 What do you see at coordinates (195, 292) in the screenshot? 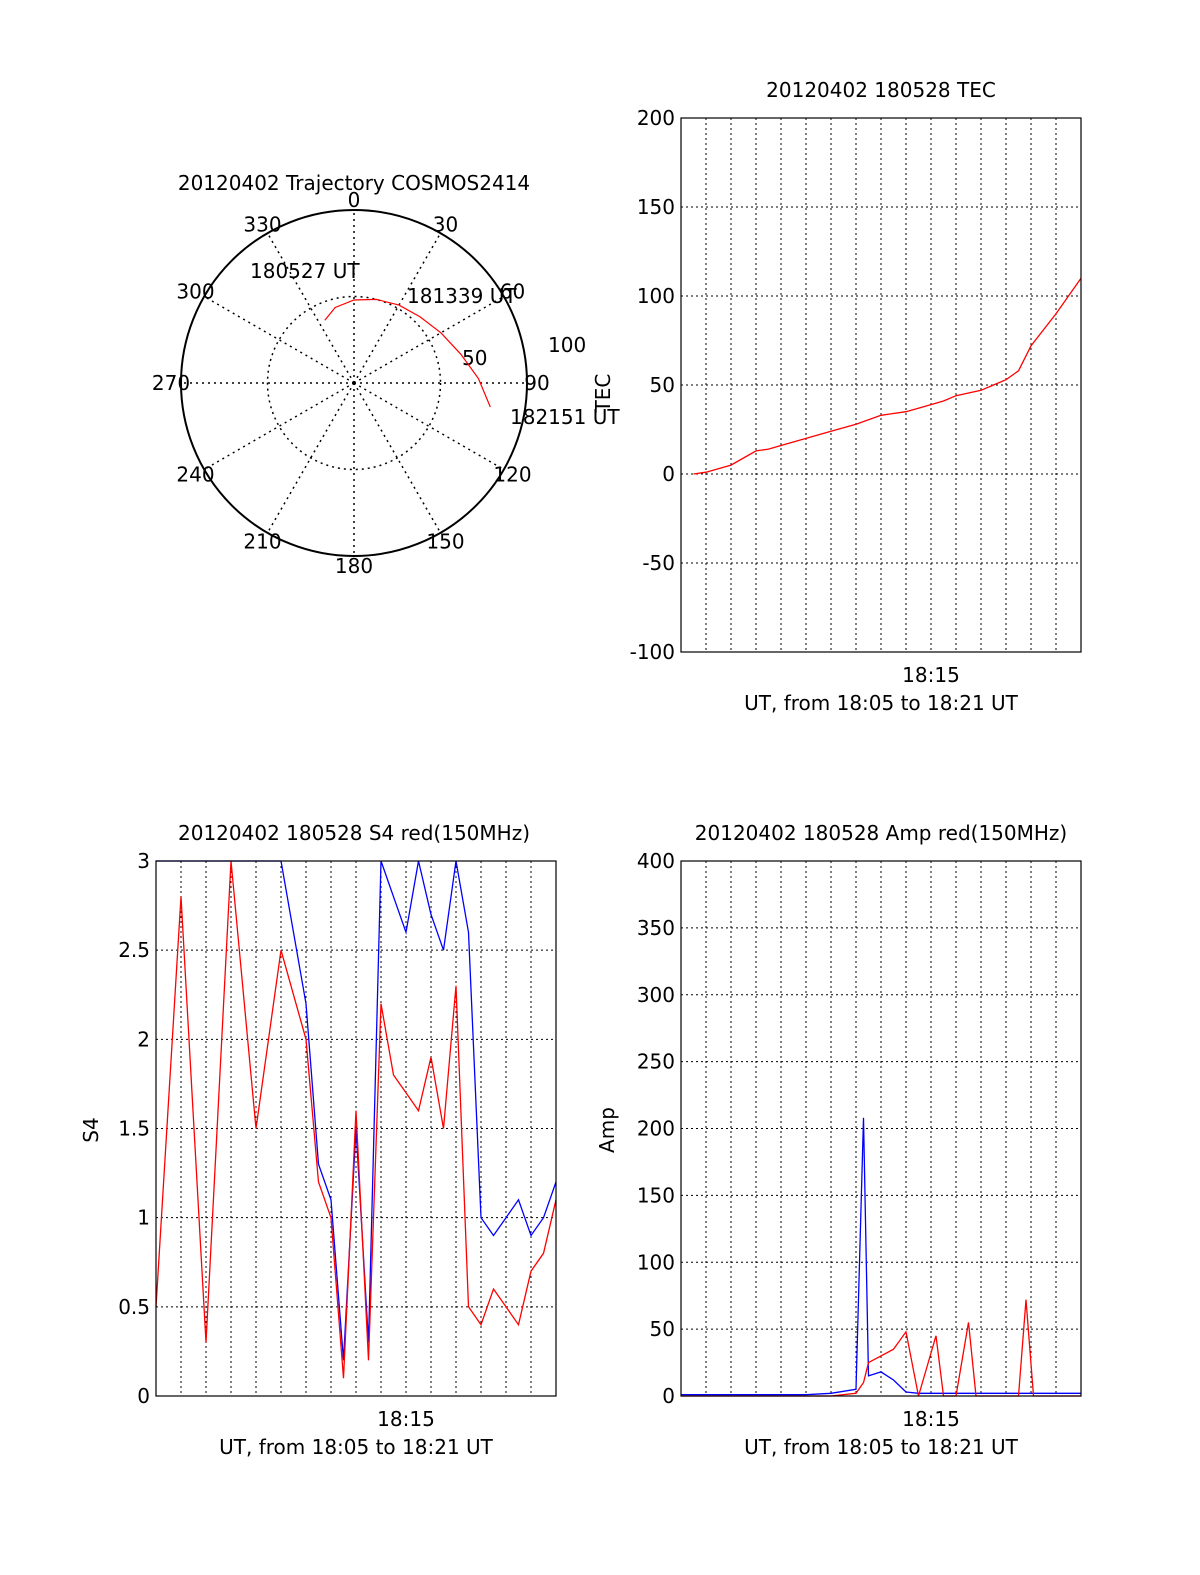
I see `polar-azimuth-label: 300` at bounding box center [195, 292].